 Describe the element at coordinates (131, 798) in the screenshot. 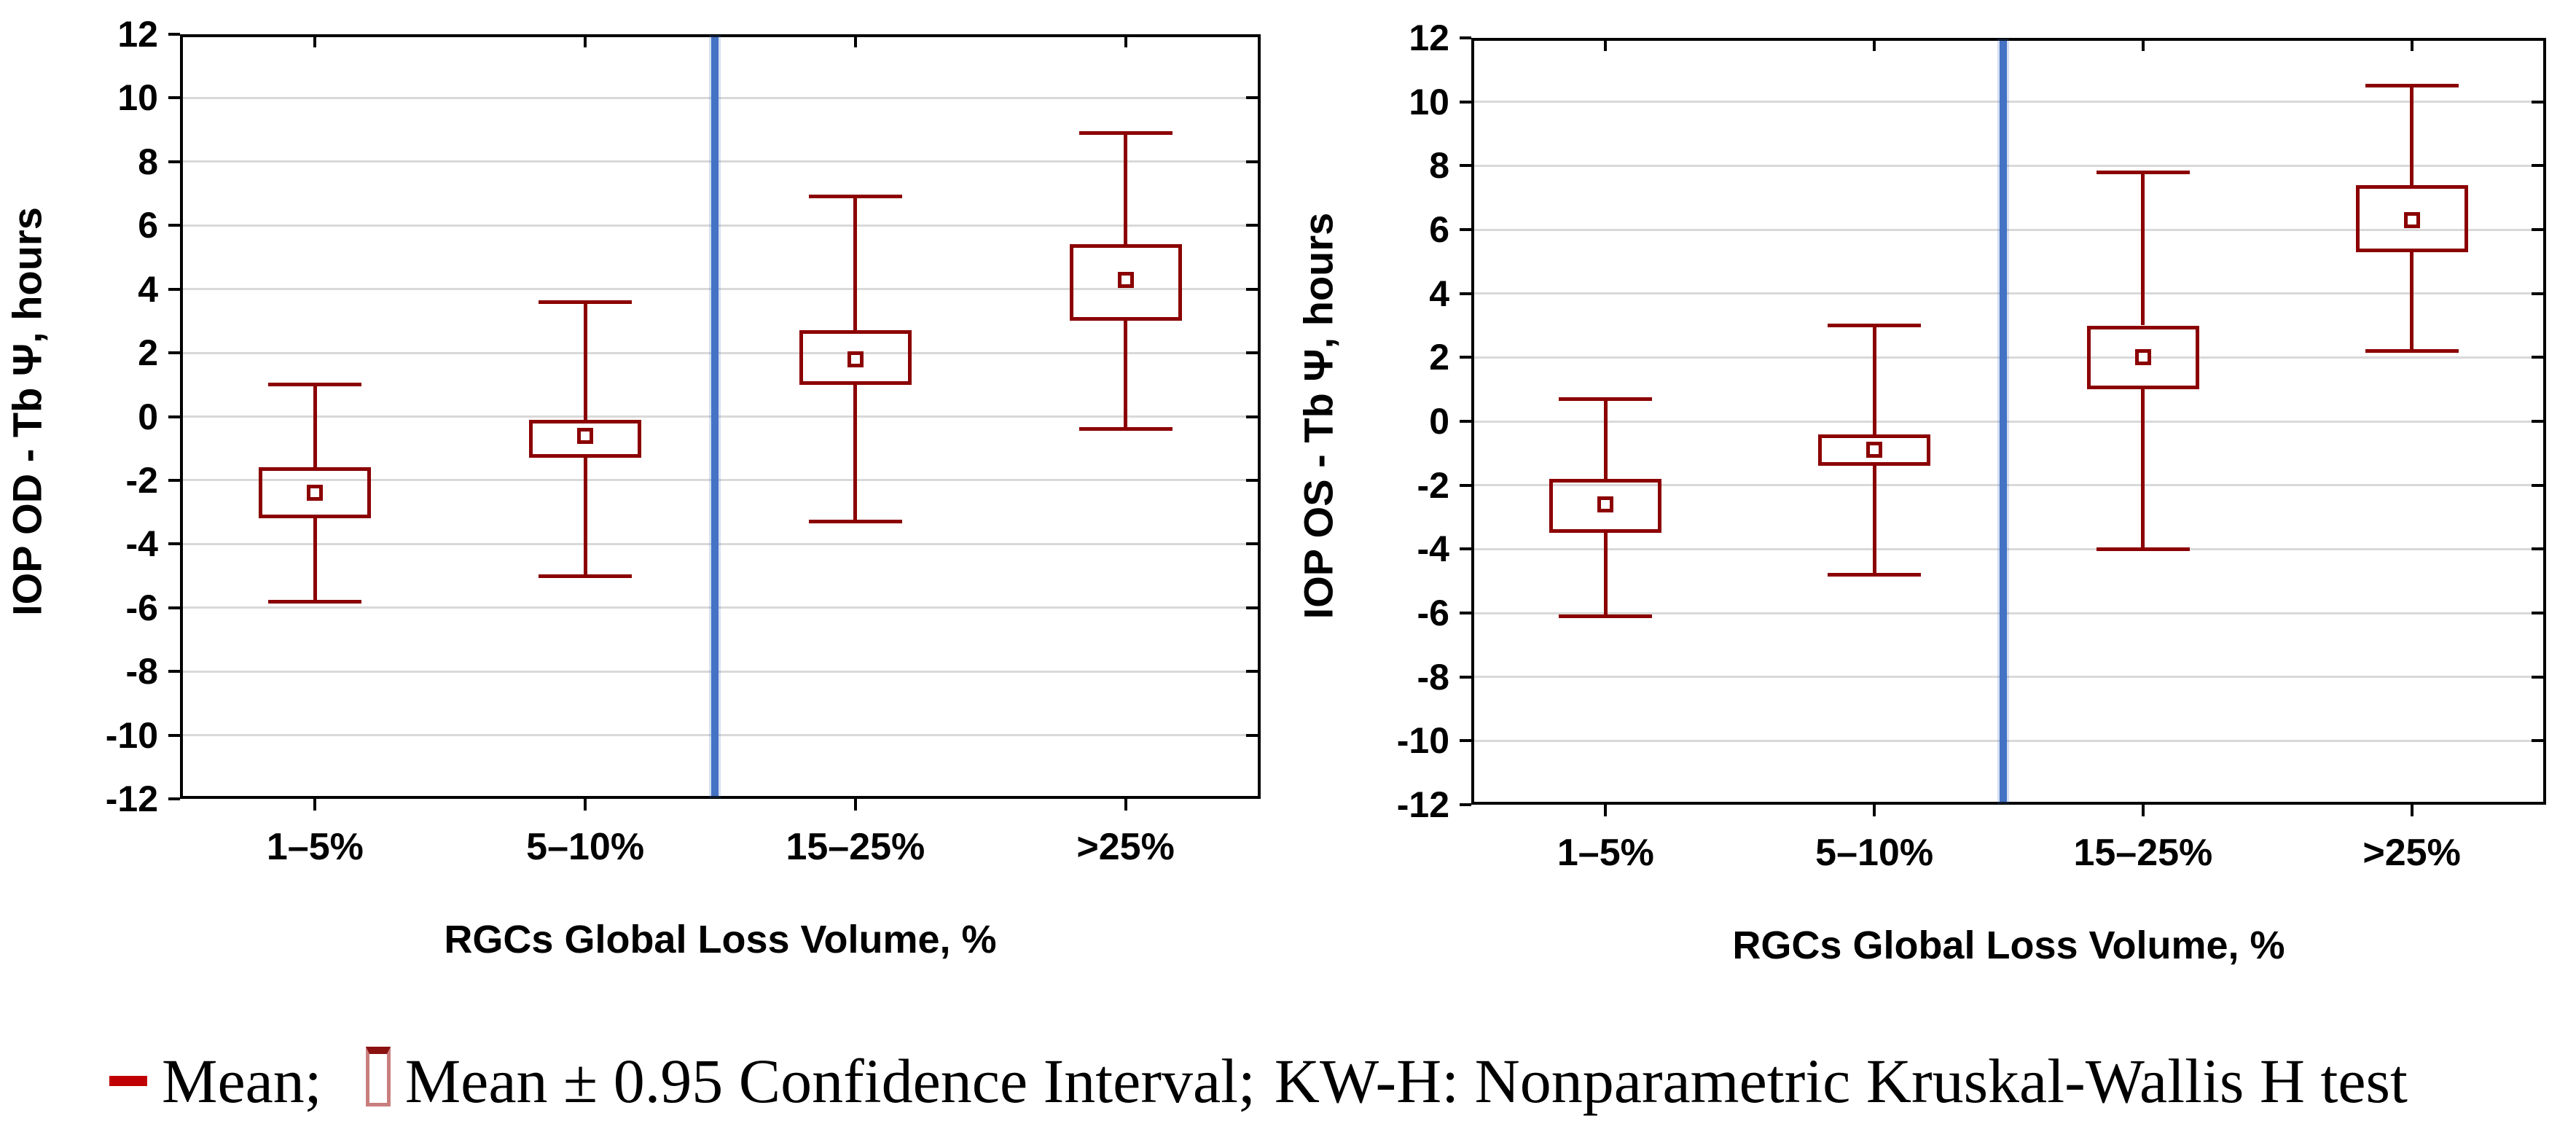

I see `y-tick-label: -12` at that location.